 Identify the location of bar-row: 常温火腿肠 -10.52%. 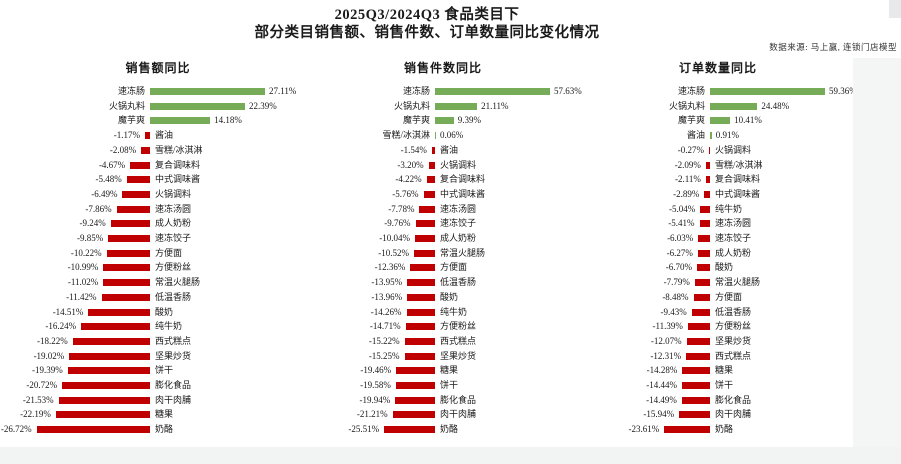
(430, 253).